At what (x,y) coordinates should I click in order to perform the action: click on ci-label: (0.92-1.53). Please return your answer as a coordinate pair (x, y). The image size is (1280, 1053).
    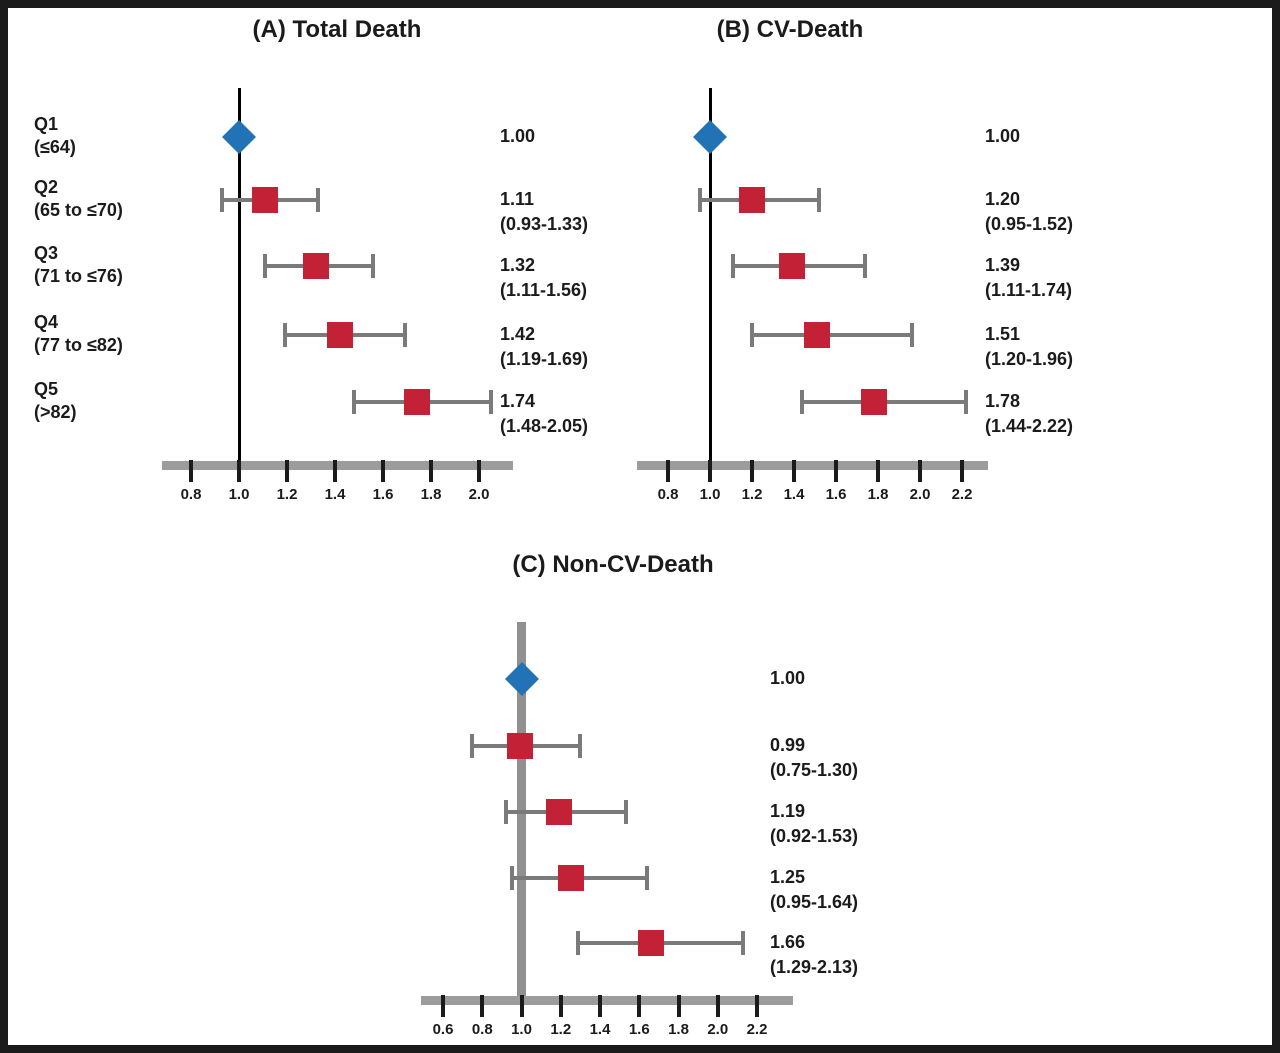
    Looking at the image, I should click on (814, 836).